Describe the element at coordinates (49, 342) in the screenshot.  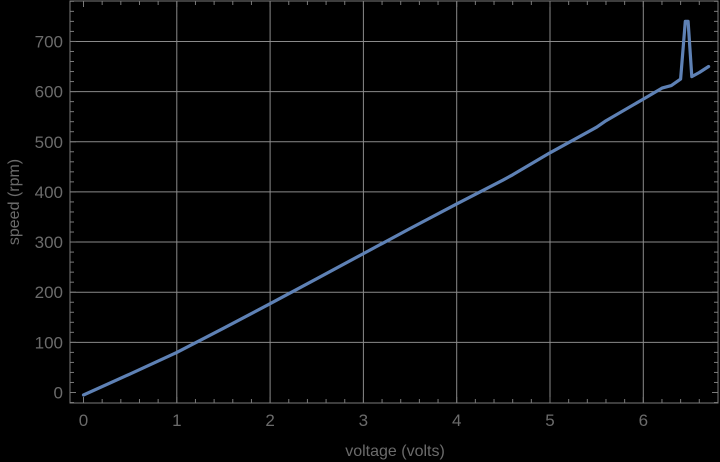
I see `y-tick-label: 100` at that location.